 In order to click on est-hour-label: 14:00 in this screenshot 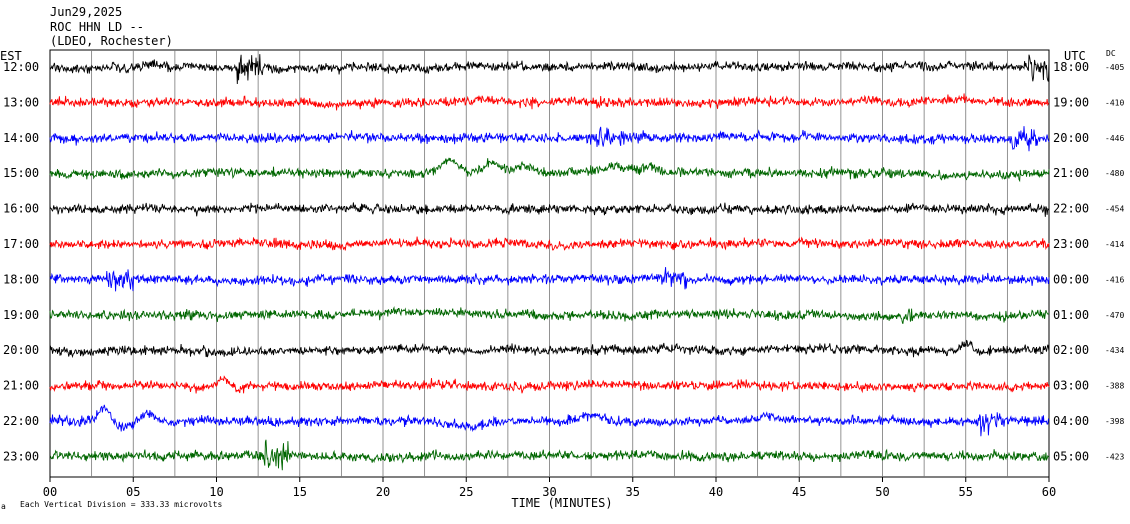, I will do `click(21, 138)`.